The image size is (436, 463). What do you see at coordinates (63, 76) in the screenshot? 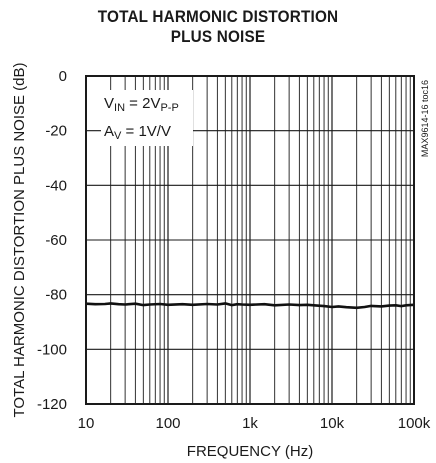
I see `y-tick-label: 0` at bounding box center [63, 76].